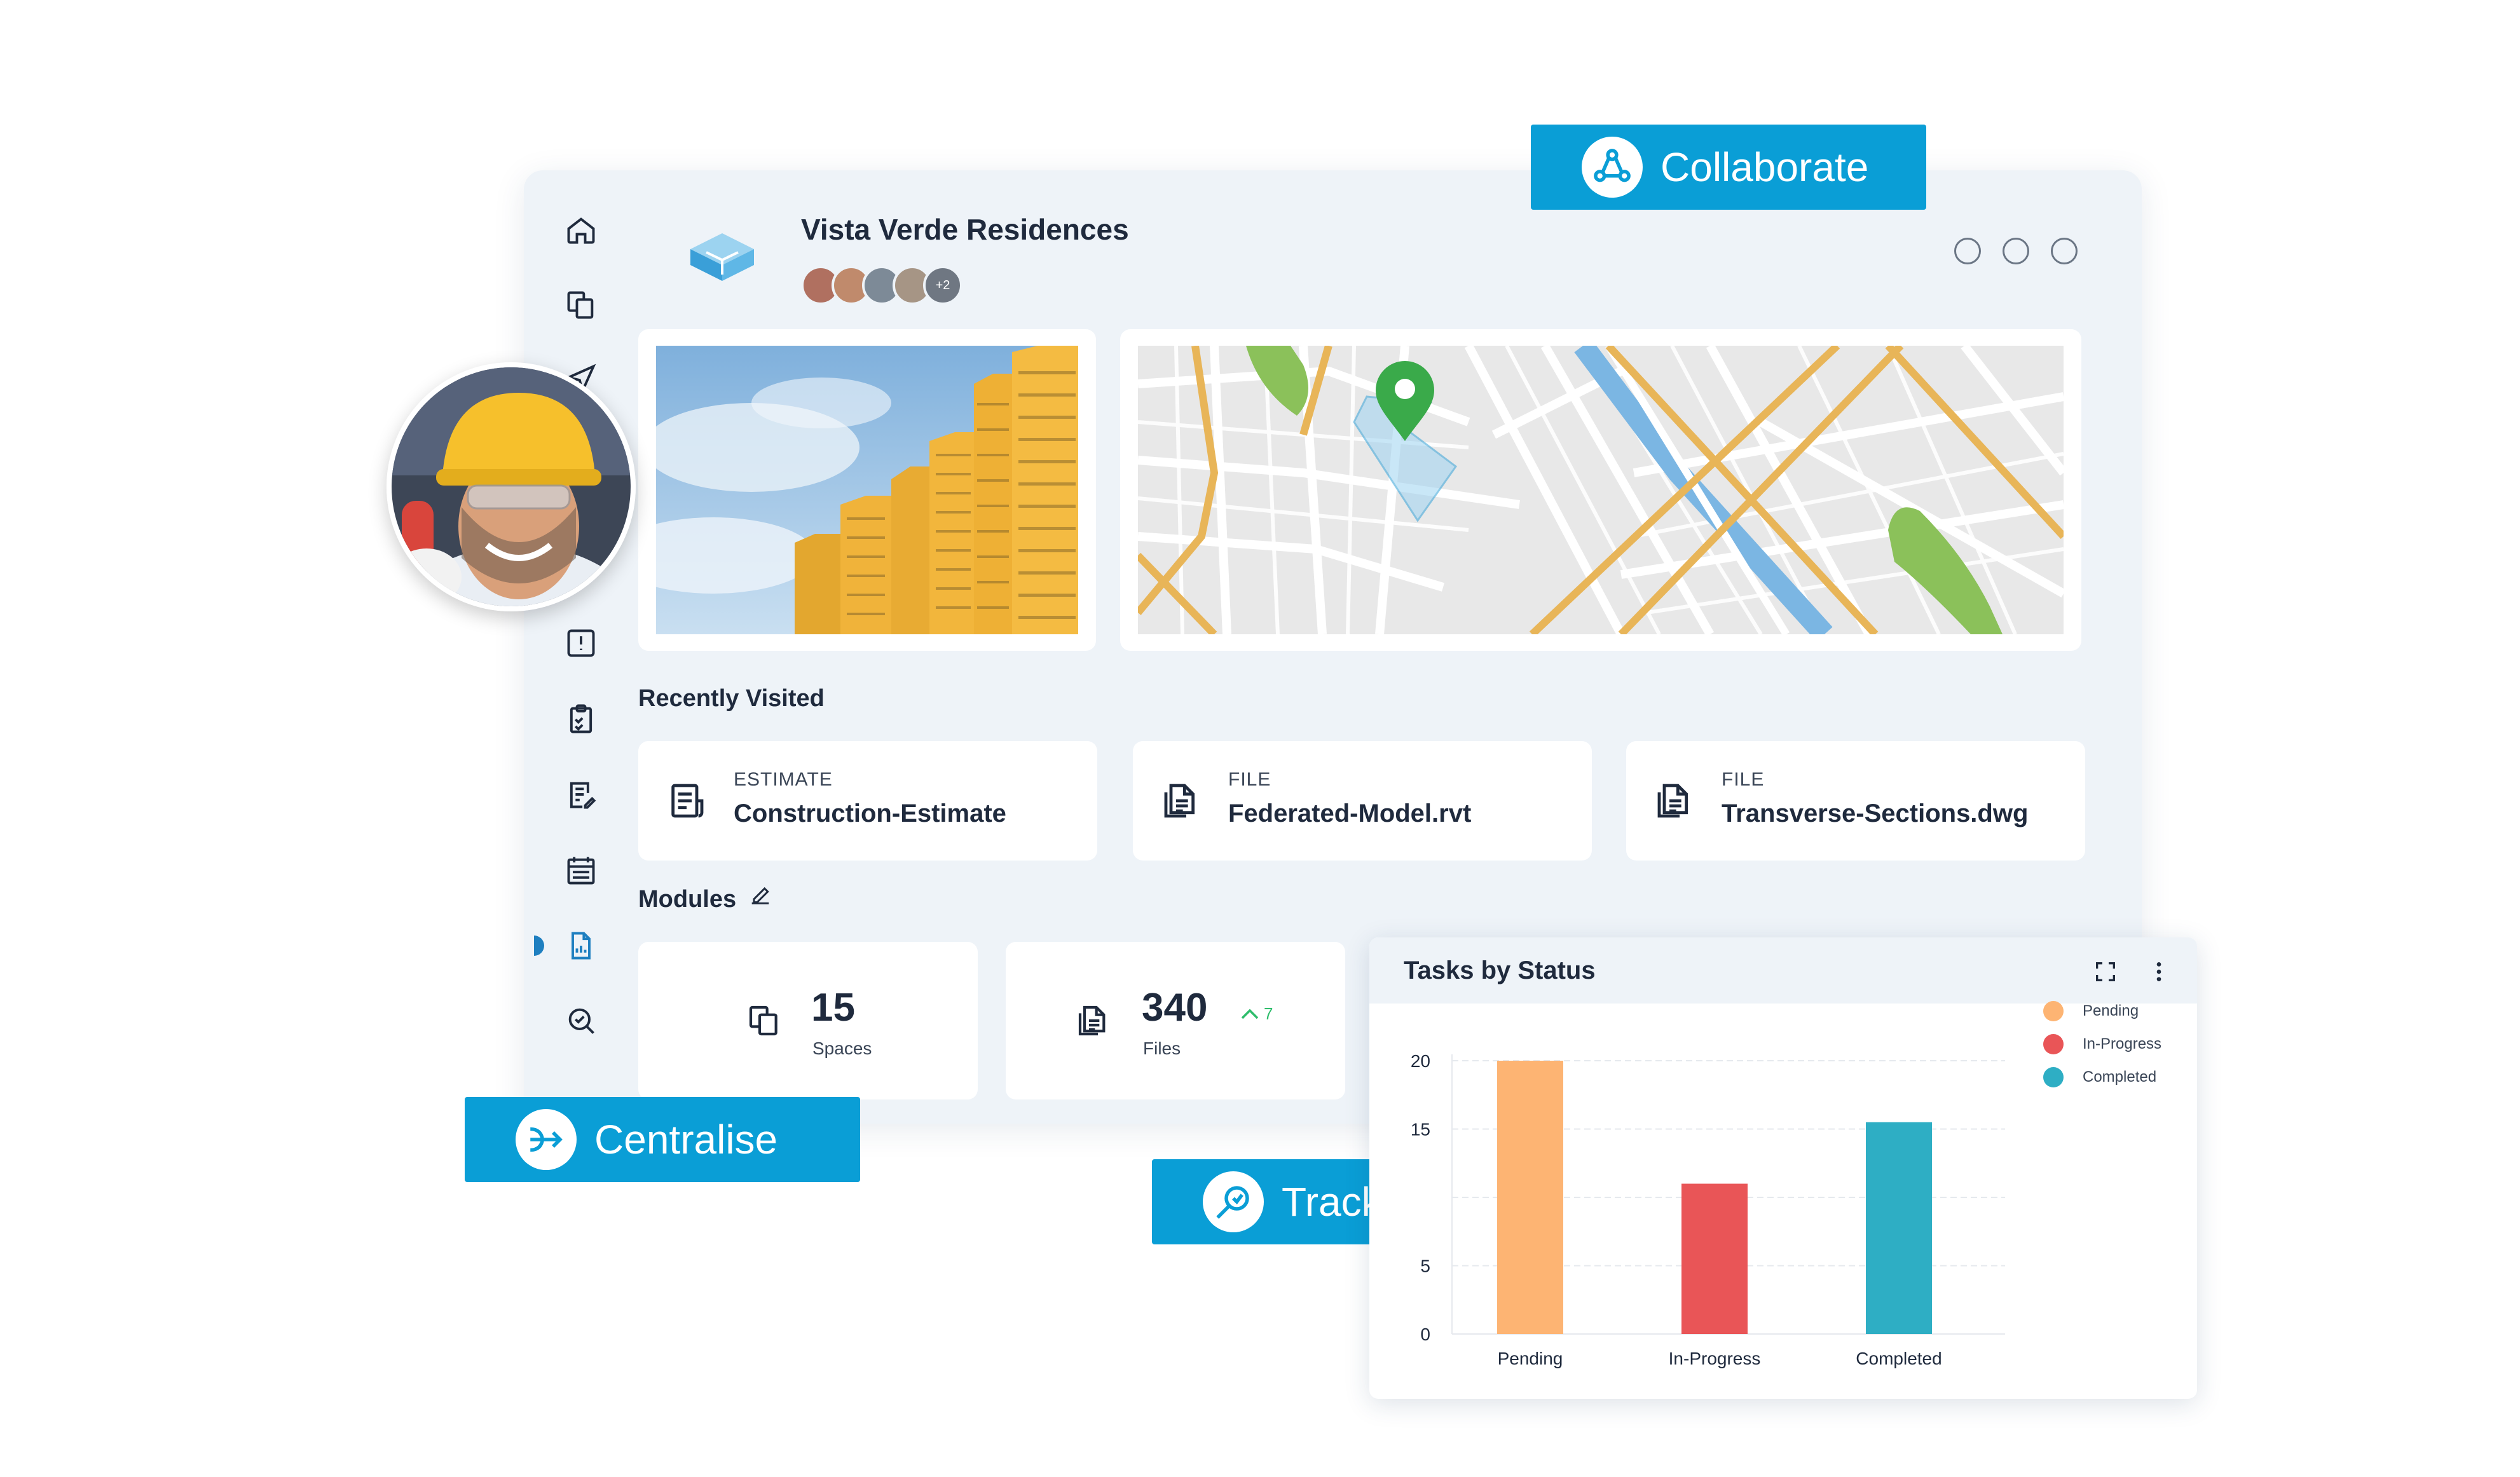  I want to click on more-options-icon, so click(2159, 971).